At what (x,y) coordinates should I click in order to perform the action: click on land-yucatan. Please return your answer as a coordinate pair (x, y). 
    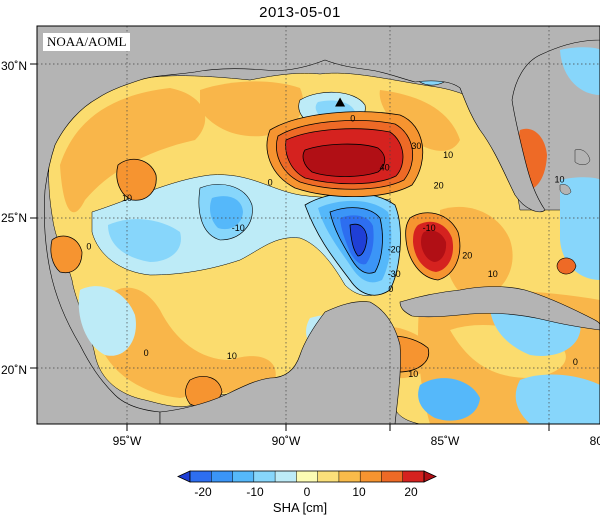
    Looking at the image, I should click on (280, 362).